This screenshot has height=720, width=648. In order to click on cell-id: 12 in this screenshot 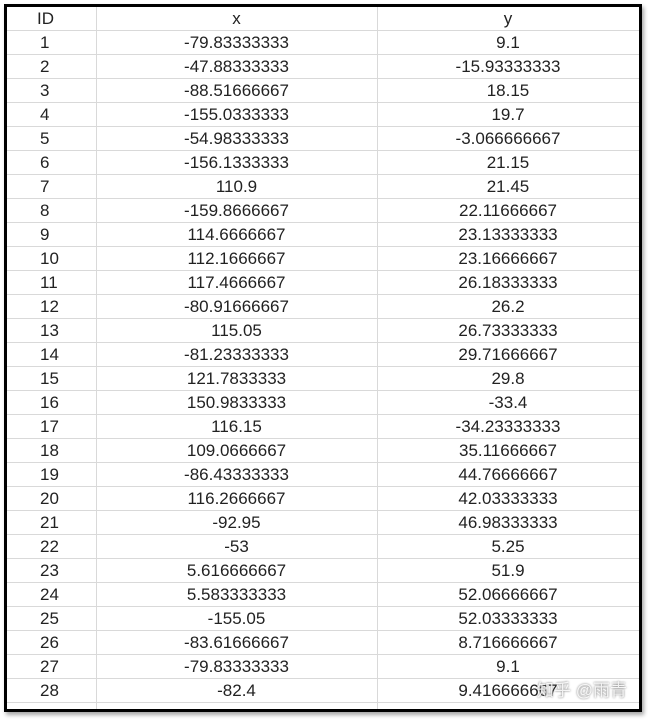, I will do `click(52, 306)`.